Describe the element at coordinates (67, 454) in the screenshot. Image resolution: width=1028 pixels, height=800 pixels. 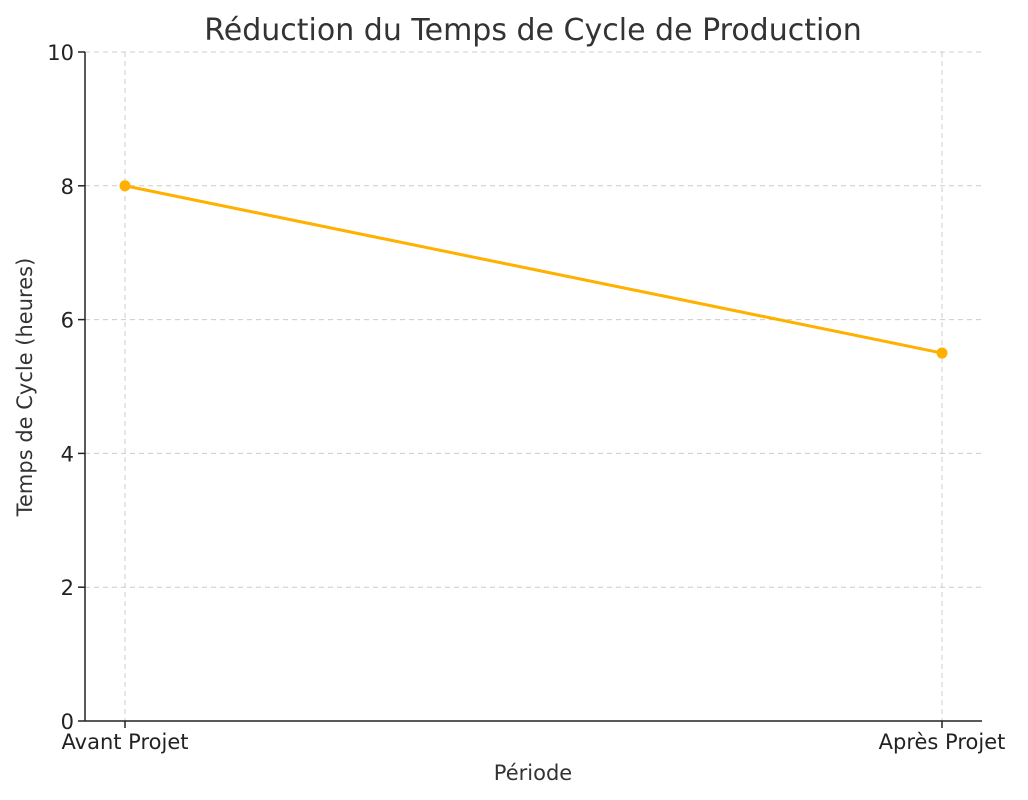
I see `y-tick-label: 4` at that location.